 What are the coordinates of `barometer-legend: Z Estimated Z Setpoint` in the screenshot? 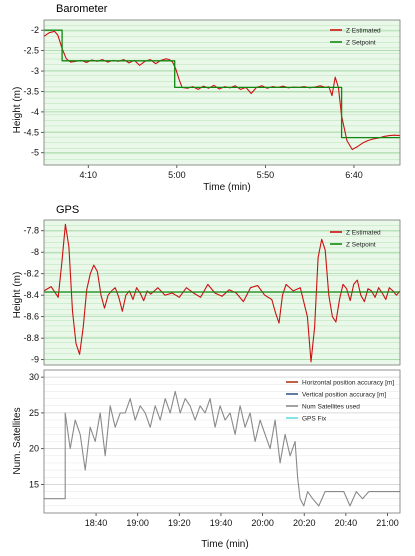 It's located at (355, 37).